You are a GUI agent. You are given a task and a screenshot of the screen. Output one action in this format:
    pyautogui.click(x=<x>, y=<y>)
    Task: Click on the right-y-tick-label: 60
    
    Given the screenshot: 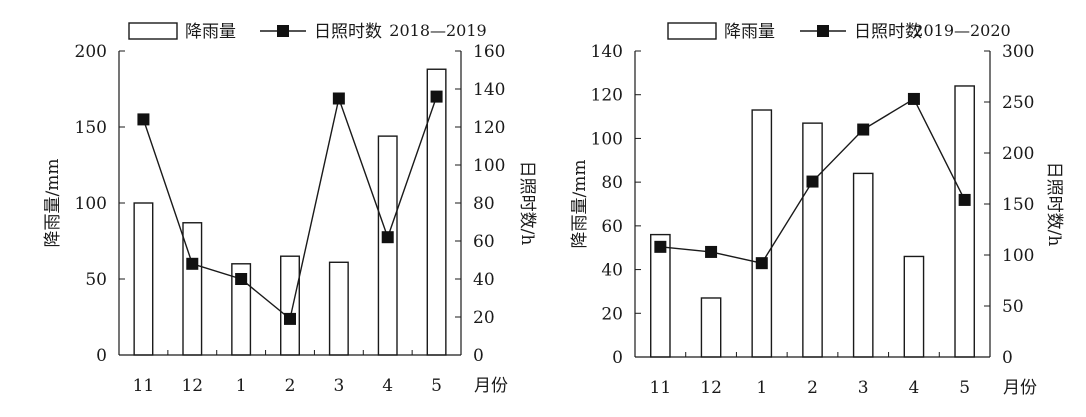 What is the action you would take?
    pyautogui.click(x=484, y=242)
    